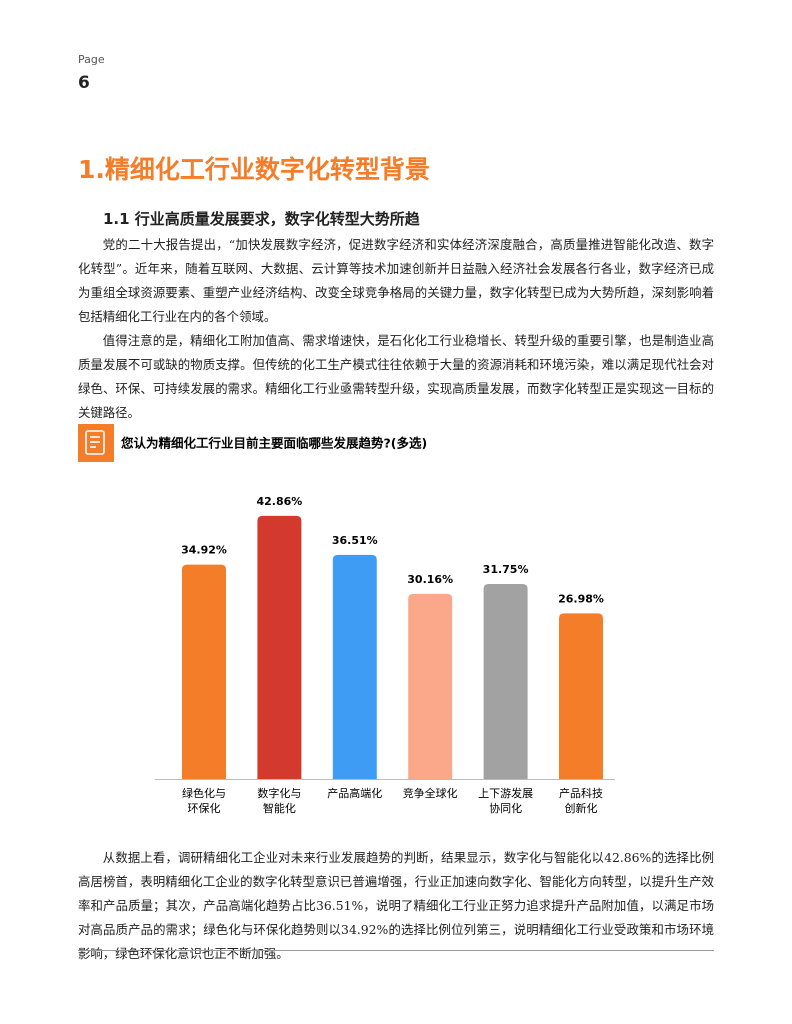  What do you see at coordinates (354, 793) in the screenshot?
I see `category-label: 产品高端化` at bounding box center [354, 793].